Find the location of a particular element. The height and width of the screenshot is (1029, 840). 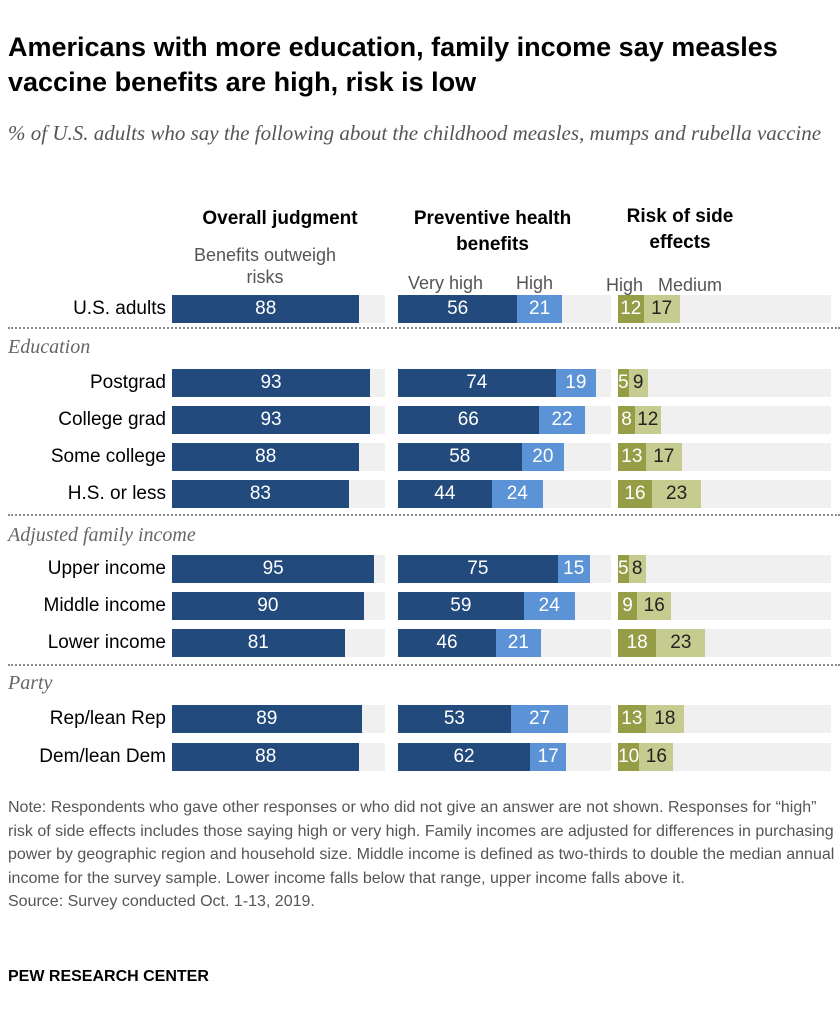

row-label: Lower income is located at coordinates (106, 642).